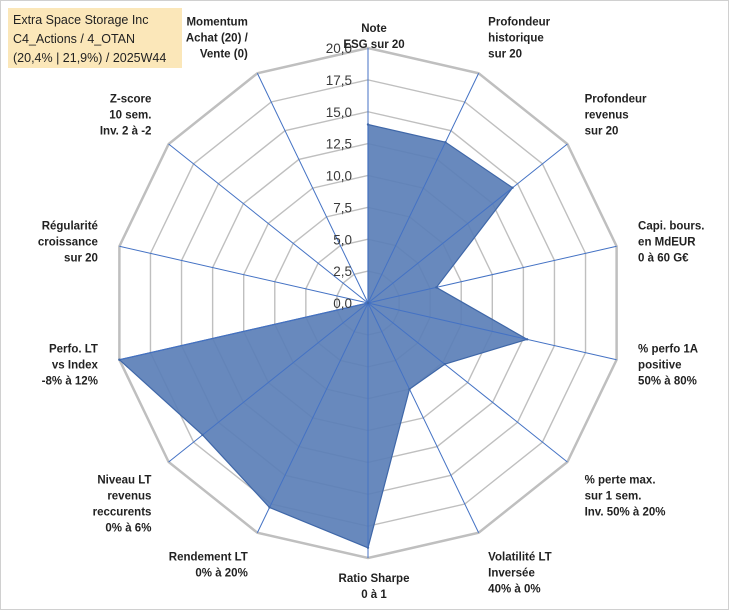 This screenshot has height=610, width=729. I want to click on axis-label-5: % perte max. sur 1 sem. Inv. 50% à 20%, so click(625, 497).